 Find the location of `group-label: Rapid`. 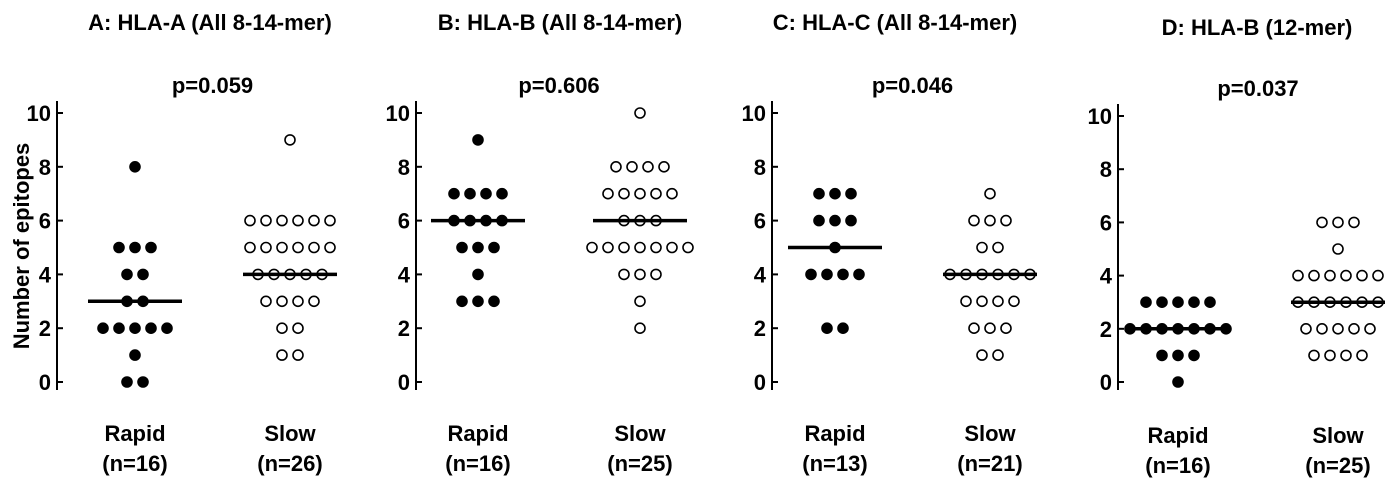

group-label: Rapid is located at coordinates (134, 433).